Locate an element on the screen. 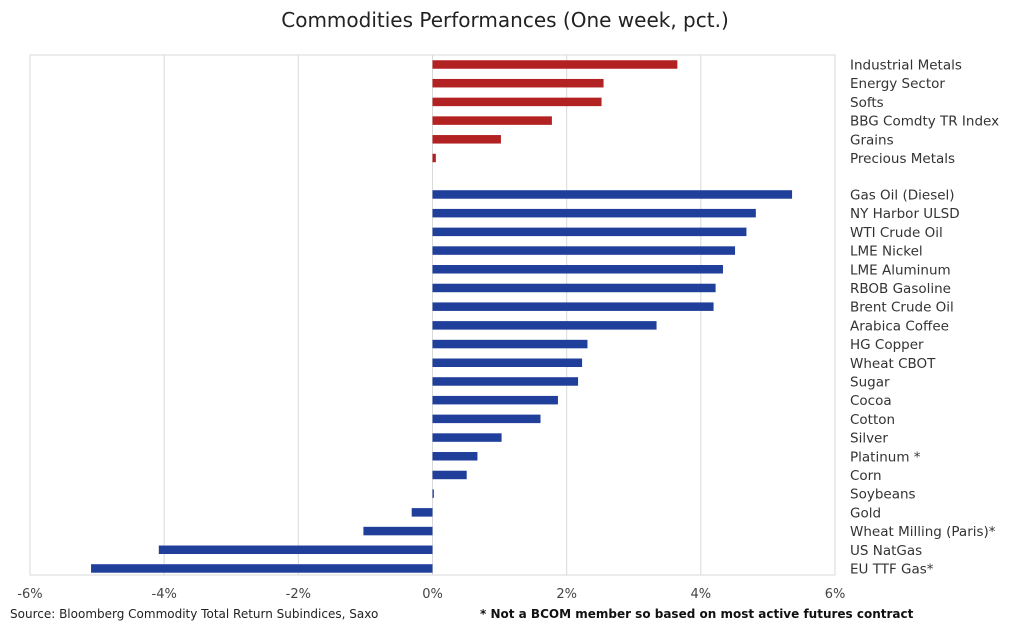 The height and width of the screenshot is (623, 1009). category-label: Industrial Metals is located at coordinates (906, 66).